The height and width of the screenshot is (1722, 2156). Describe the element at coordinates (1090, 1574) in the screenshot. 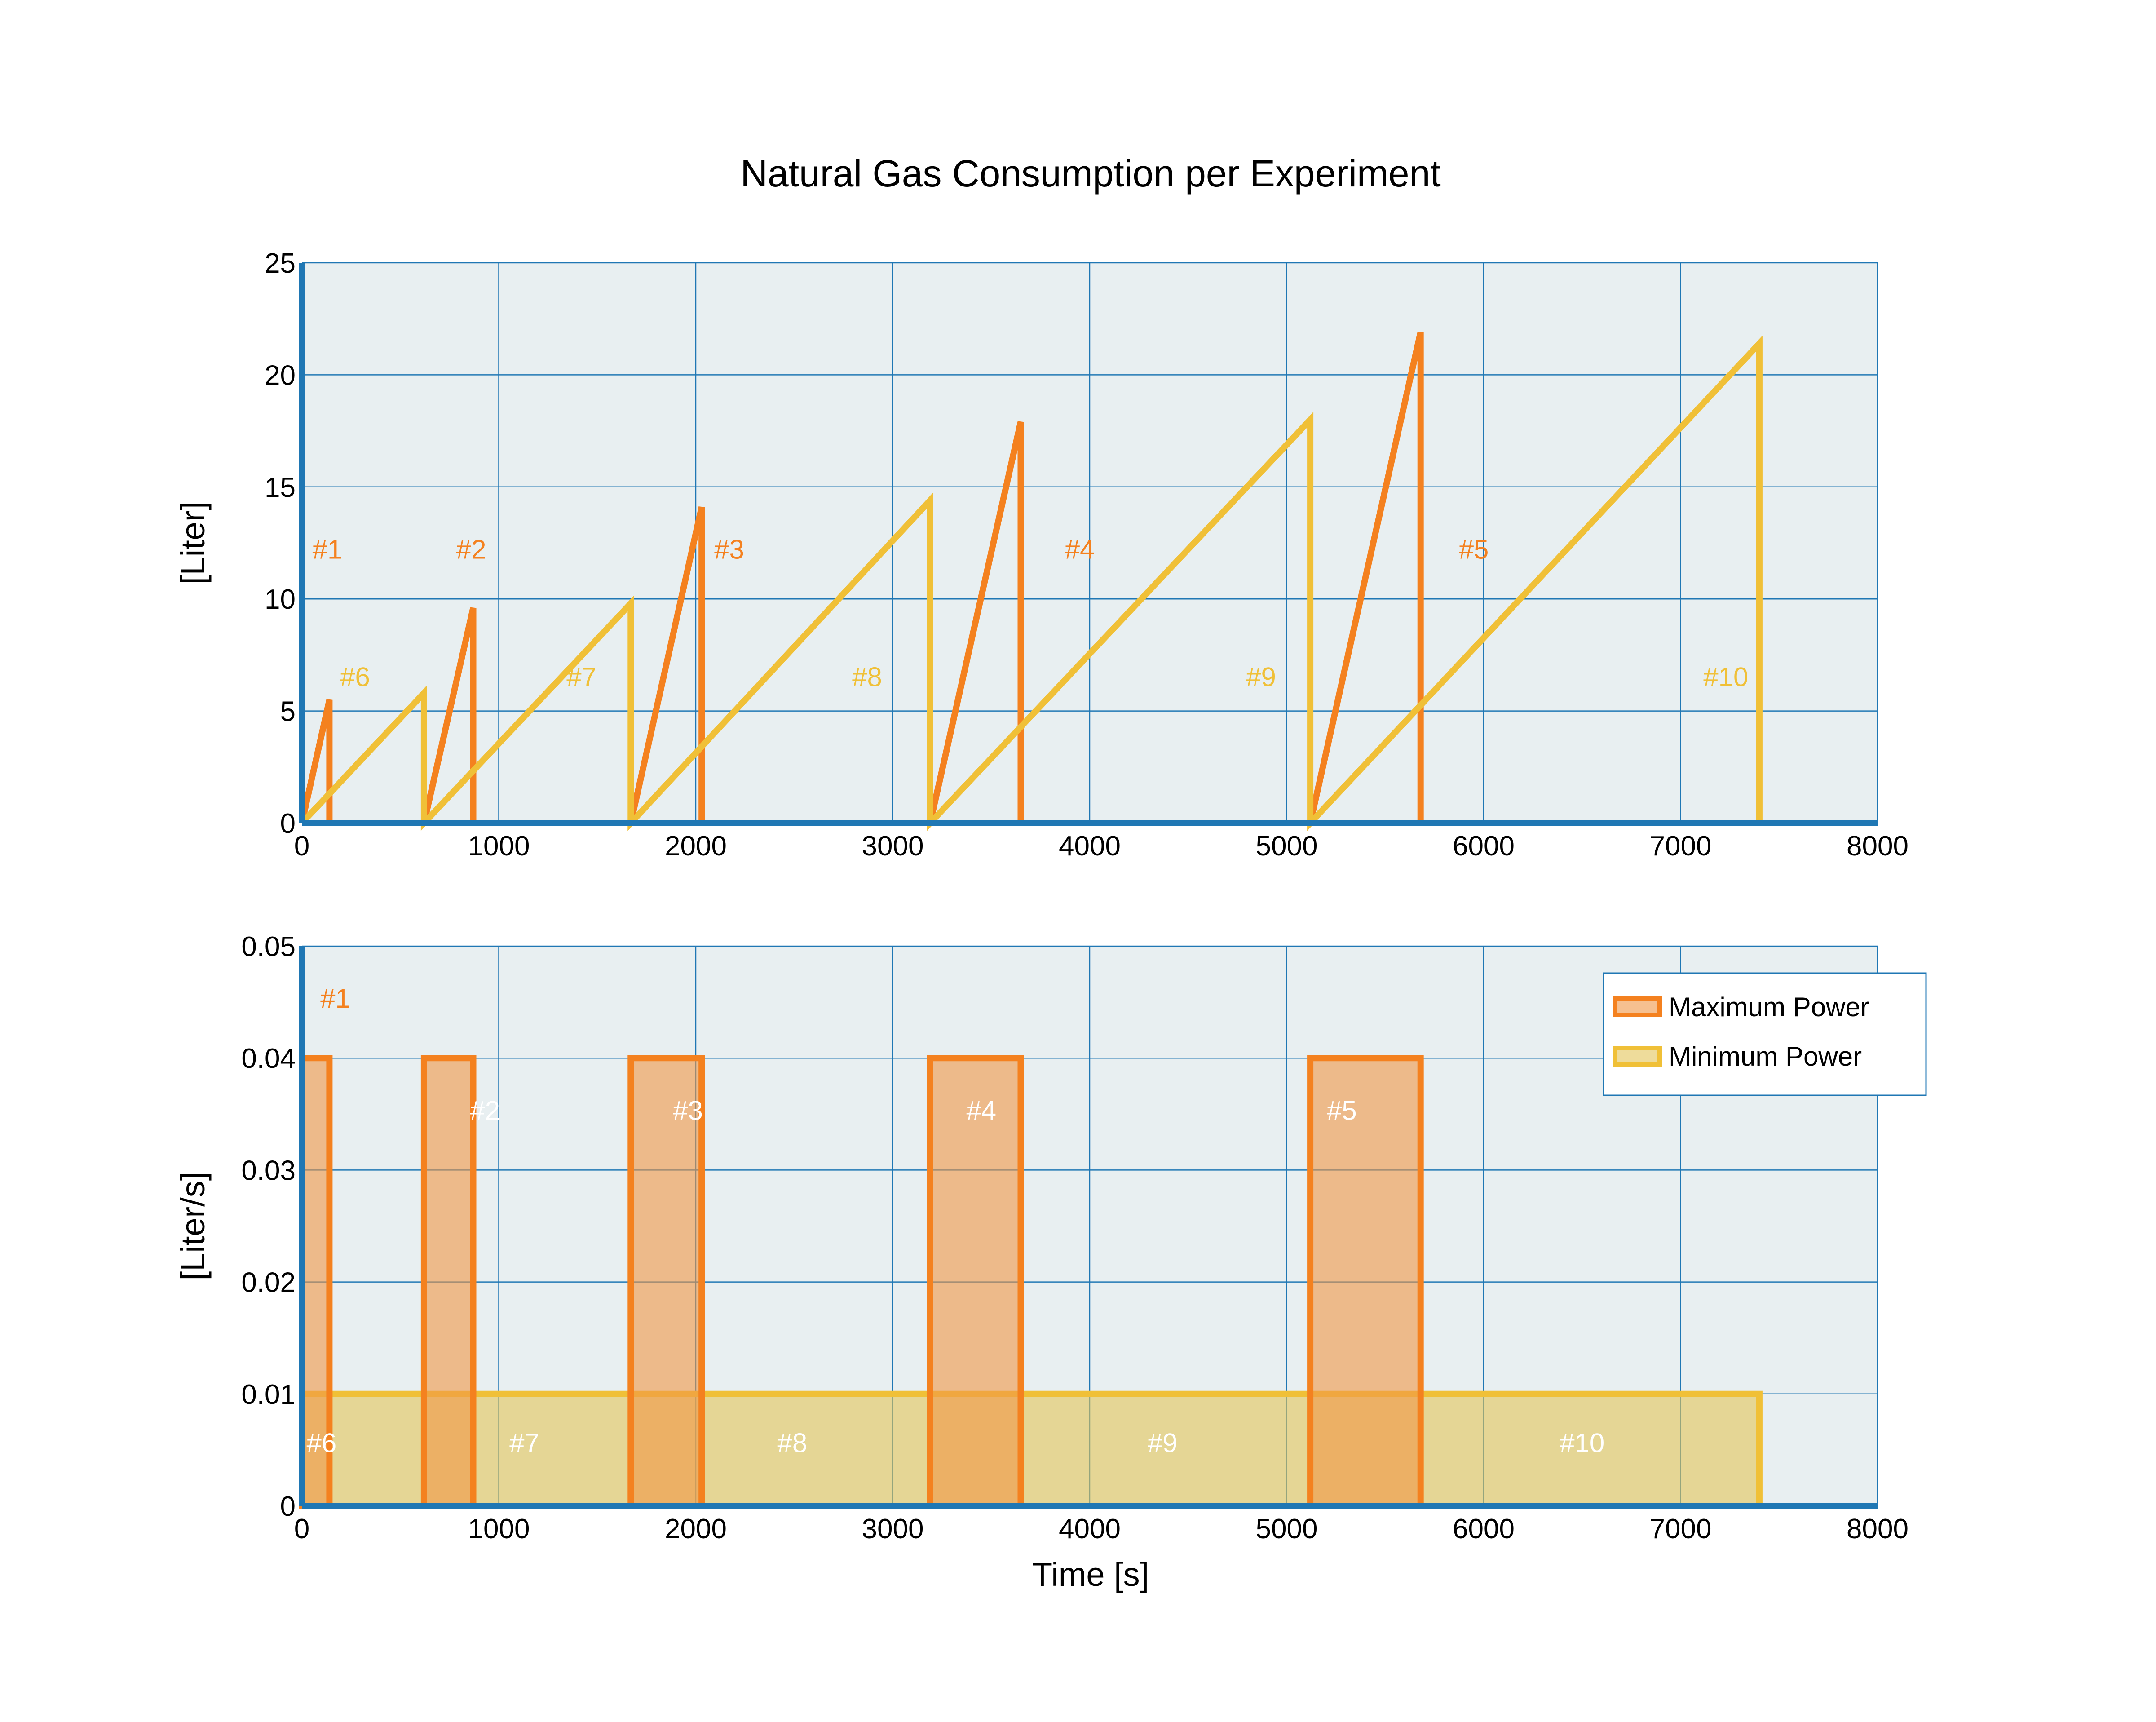

I see `x-axis-label: Time [s]` at that location.